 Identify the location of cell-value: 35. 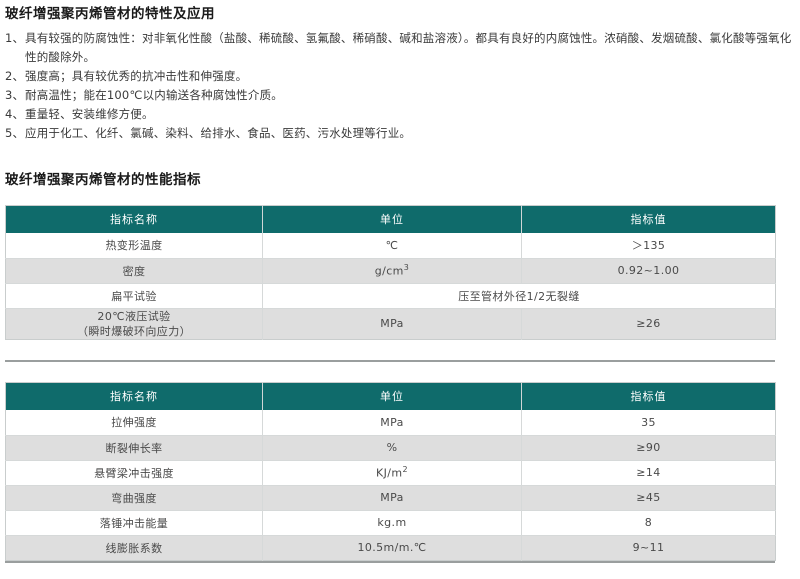
(648, 423).